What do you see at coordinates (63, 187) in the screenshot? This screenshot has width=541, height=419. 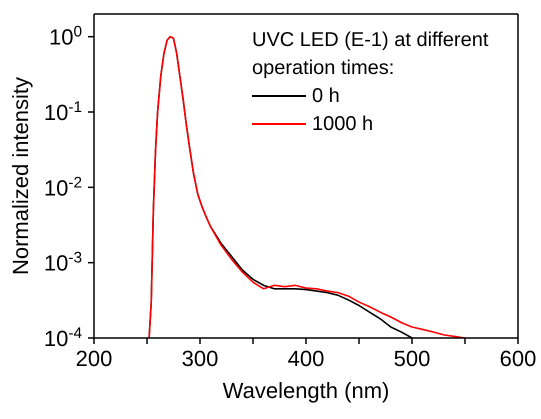 I see `y-tick-label: 10$^{-2}$` at bounding box center [63, 187].